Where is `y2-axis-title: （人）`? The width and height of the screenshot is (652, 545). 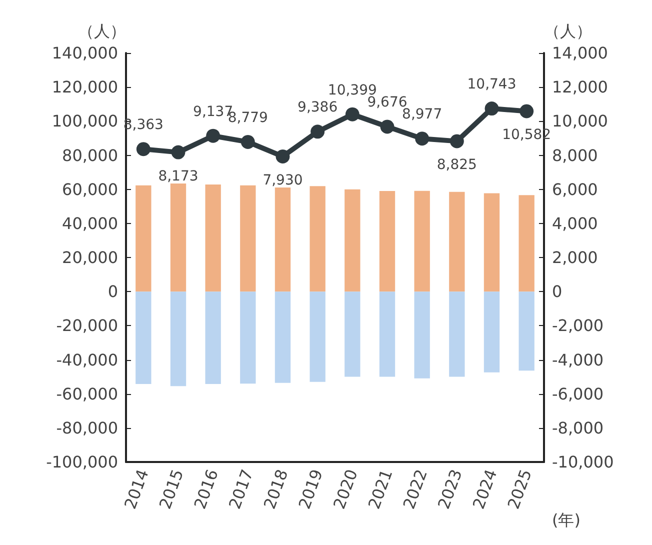
y2-axis-title: （人） is located at coordinates (568, 31).